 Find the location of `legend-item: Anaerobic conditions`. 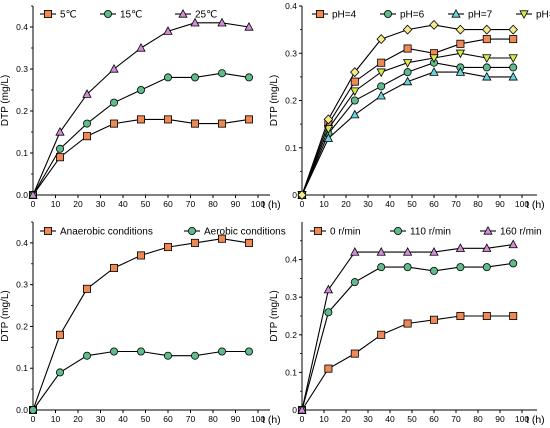

legend-item: Anaerobic conditions is located at coordinates (96, 232).